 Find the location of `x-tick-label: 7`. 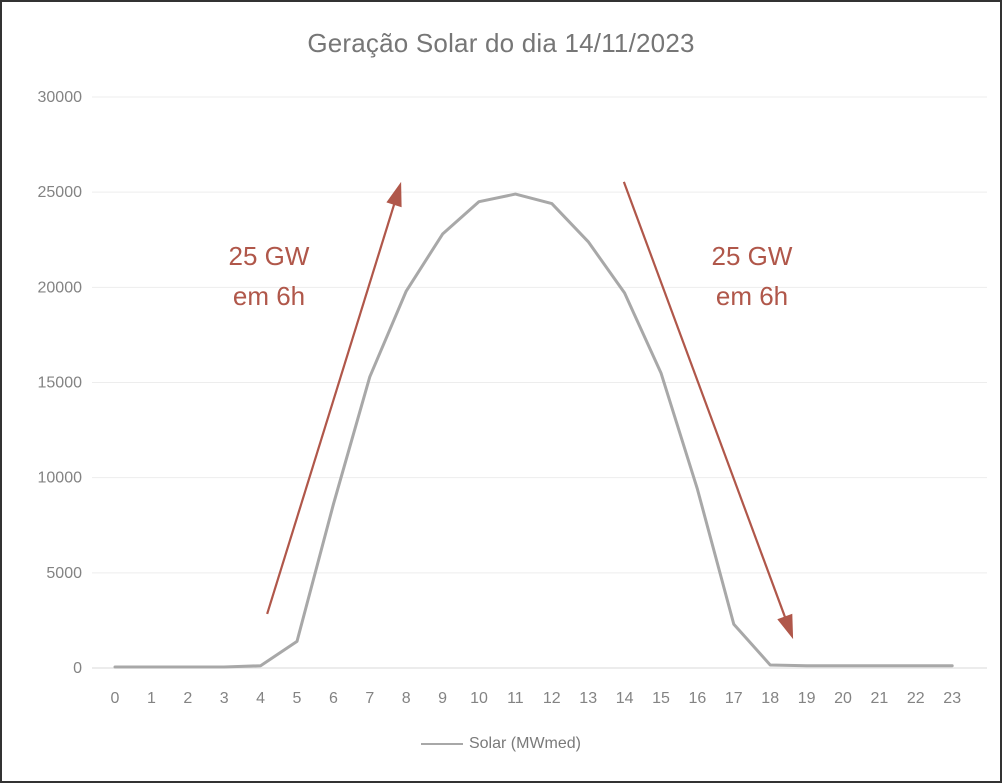

x-tick-label: 7 is located at coordinates (369, 698).